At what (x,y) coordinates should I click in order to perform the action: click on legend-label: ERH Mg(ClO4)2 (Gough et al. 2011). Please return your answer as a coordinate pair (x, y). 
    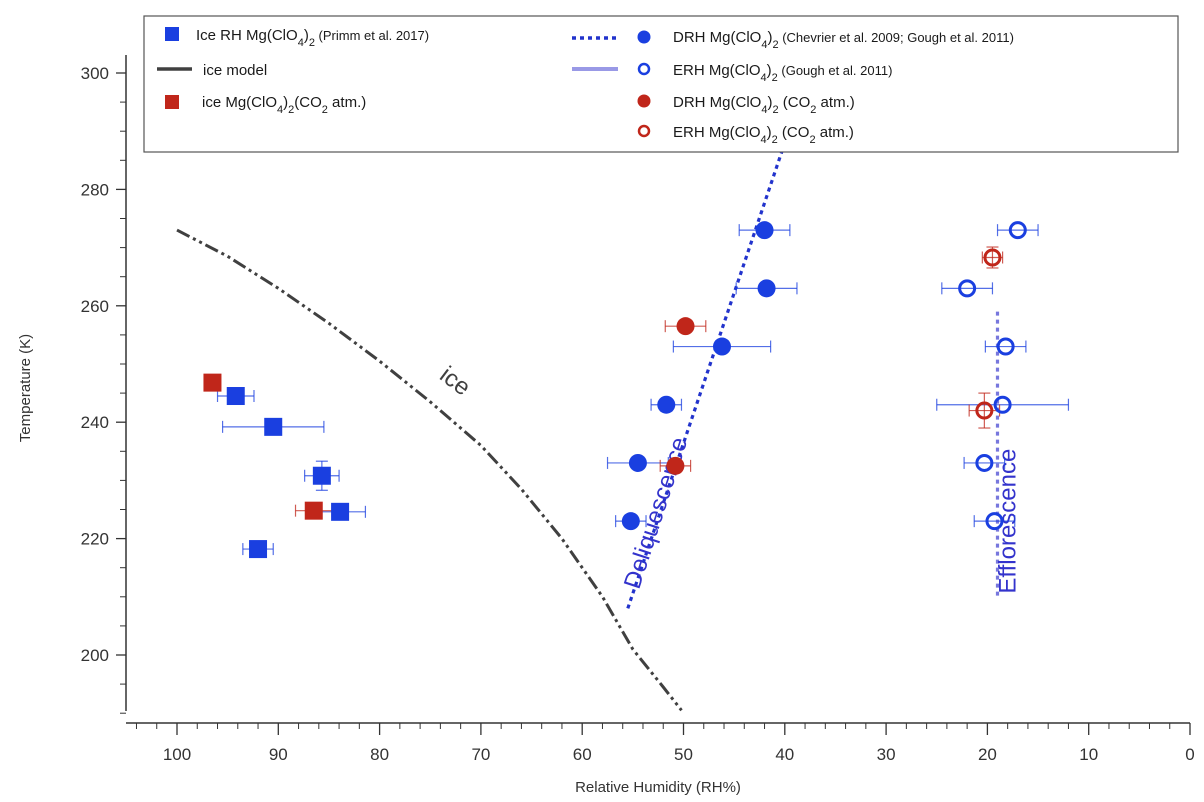
    Looking at the image, I should click on (782, 73).